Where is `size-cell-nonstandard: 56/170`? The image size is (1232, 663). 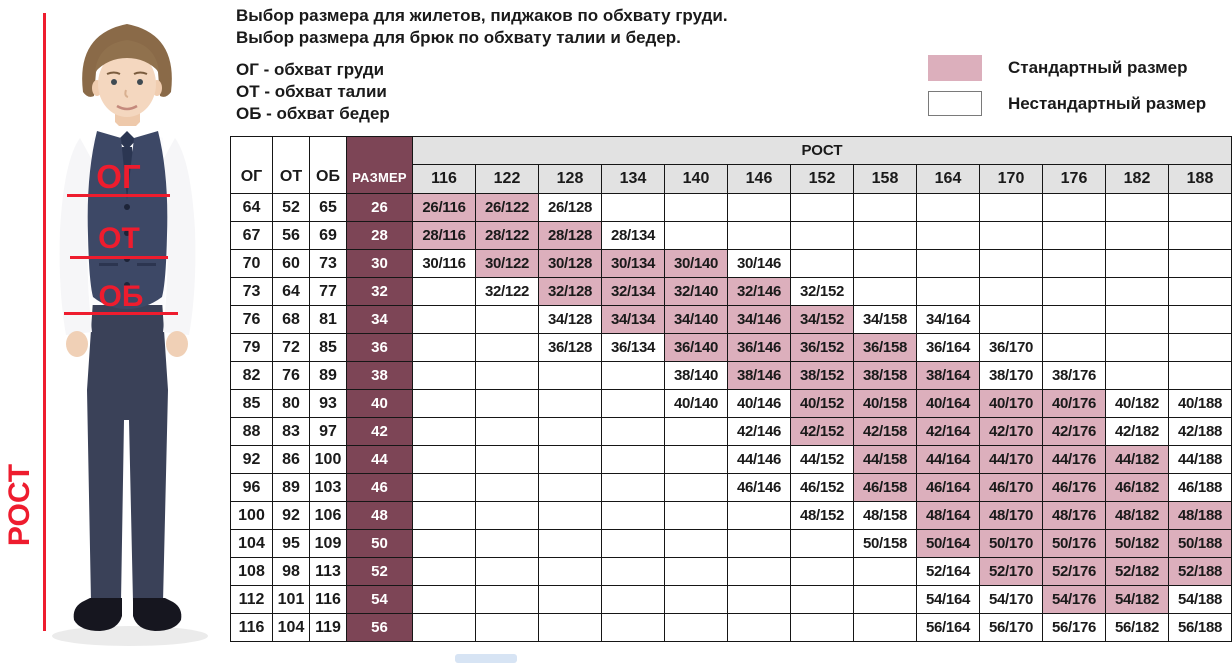 size-cell-nonstandard: 56/170 is located at coordinates (1011, 627).